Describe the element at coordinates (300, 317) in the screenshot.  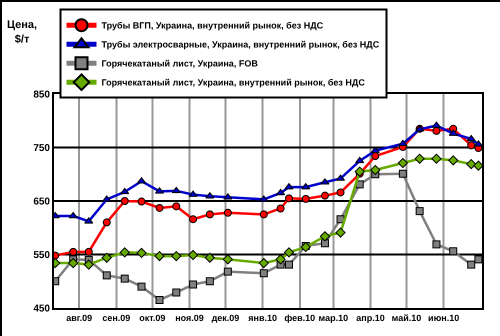
I see `x-tick-label: фев.10` at that location.